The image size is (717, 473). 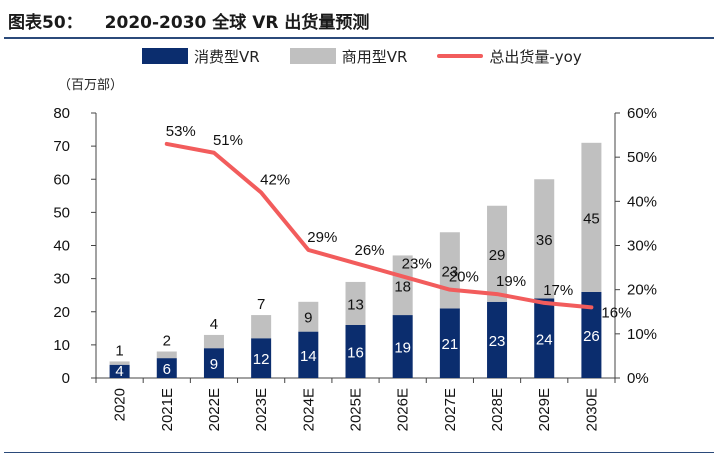 I want to click on data-label-consumer: 24, so click(x=544, y=339).